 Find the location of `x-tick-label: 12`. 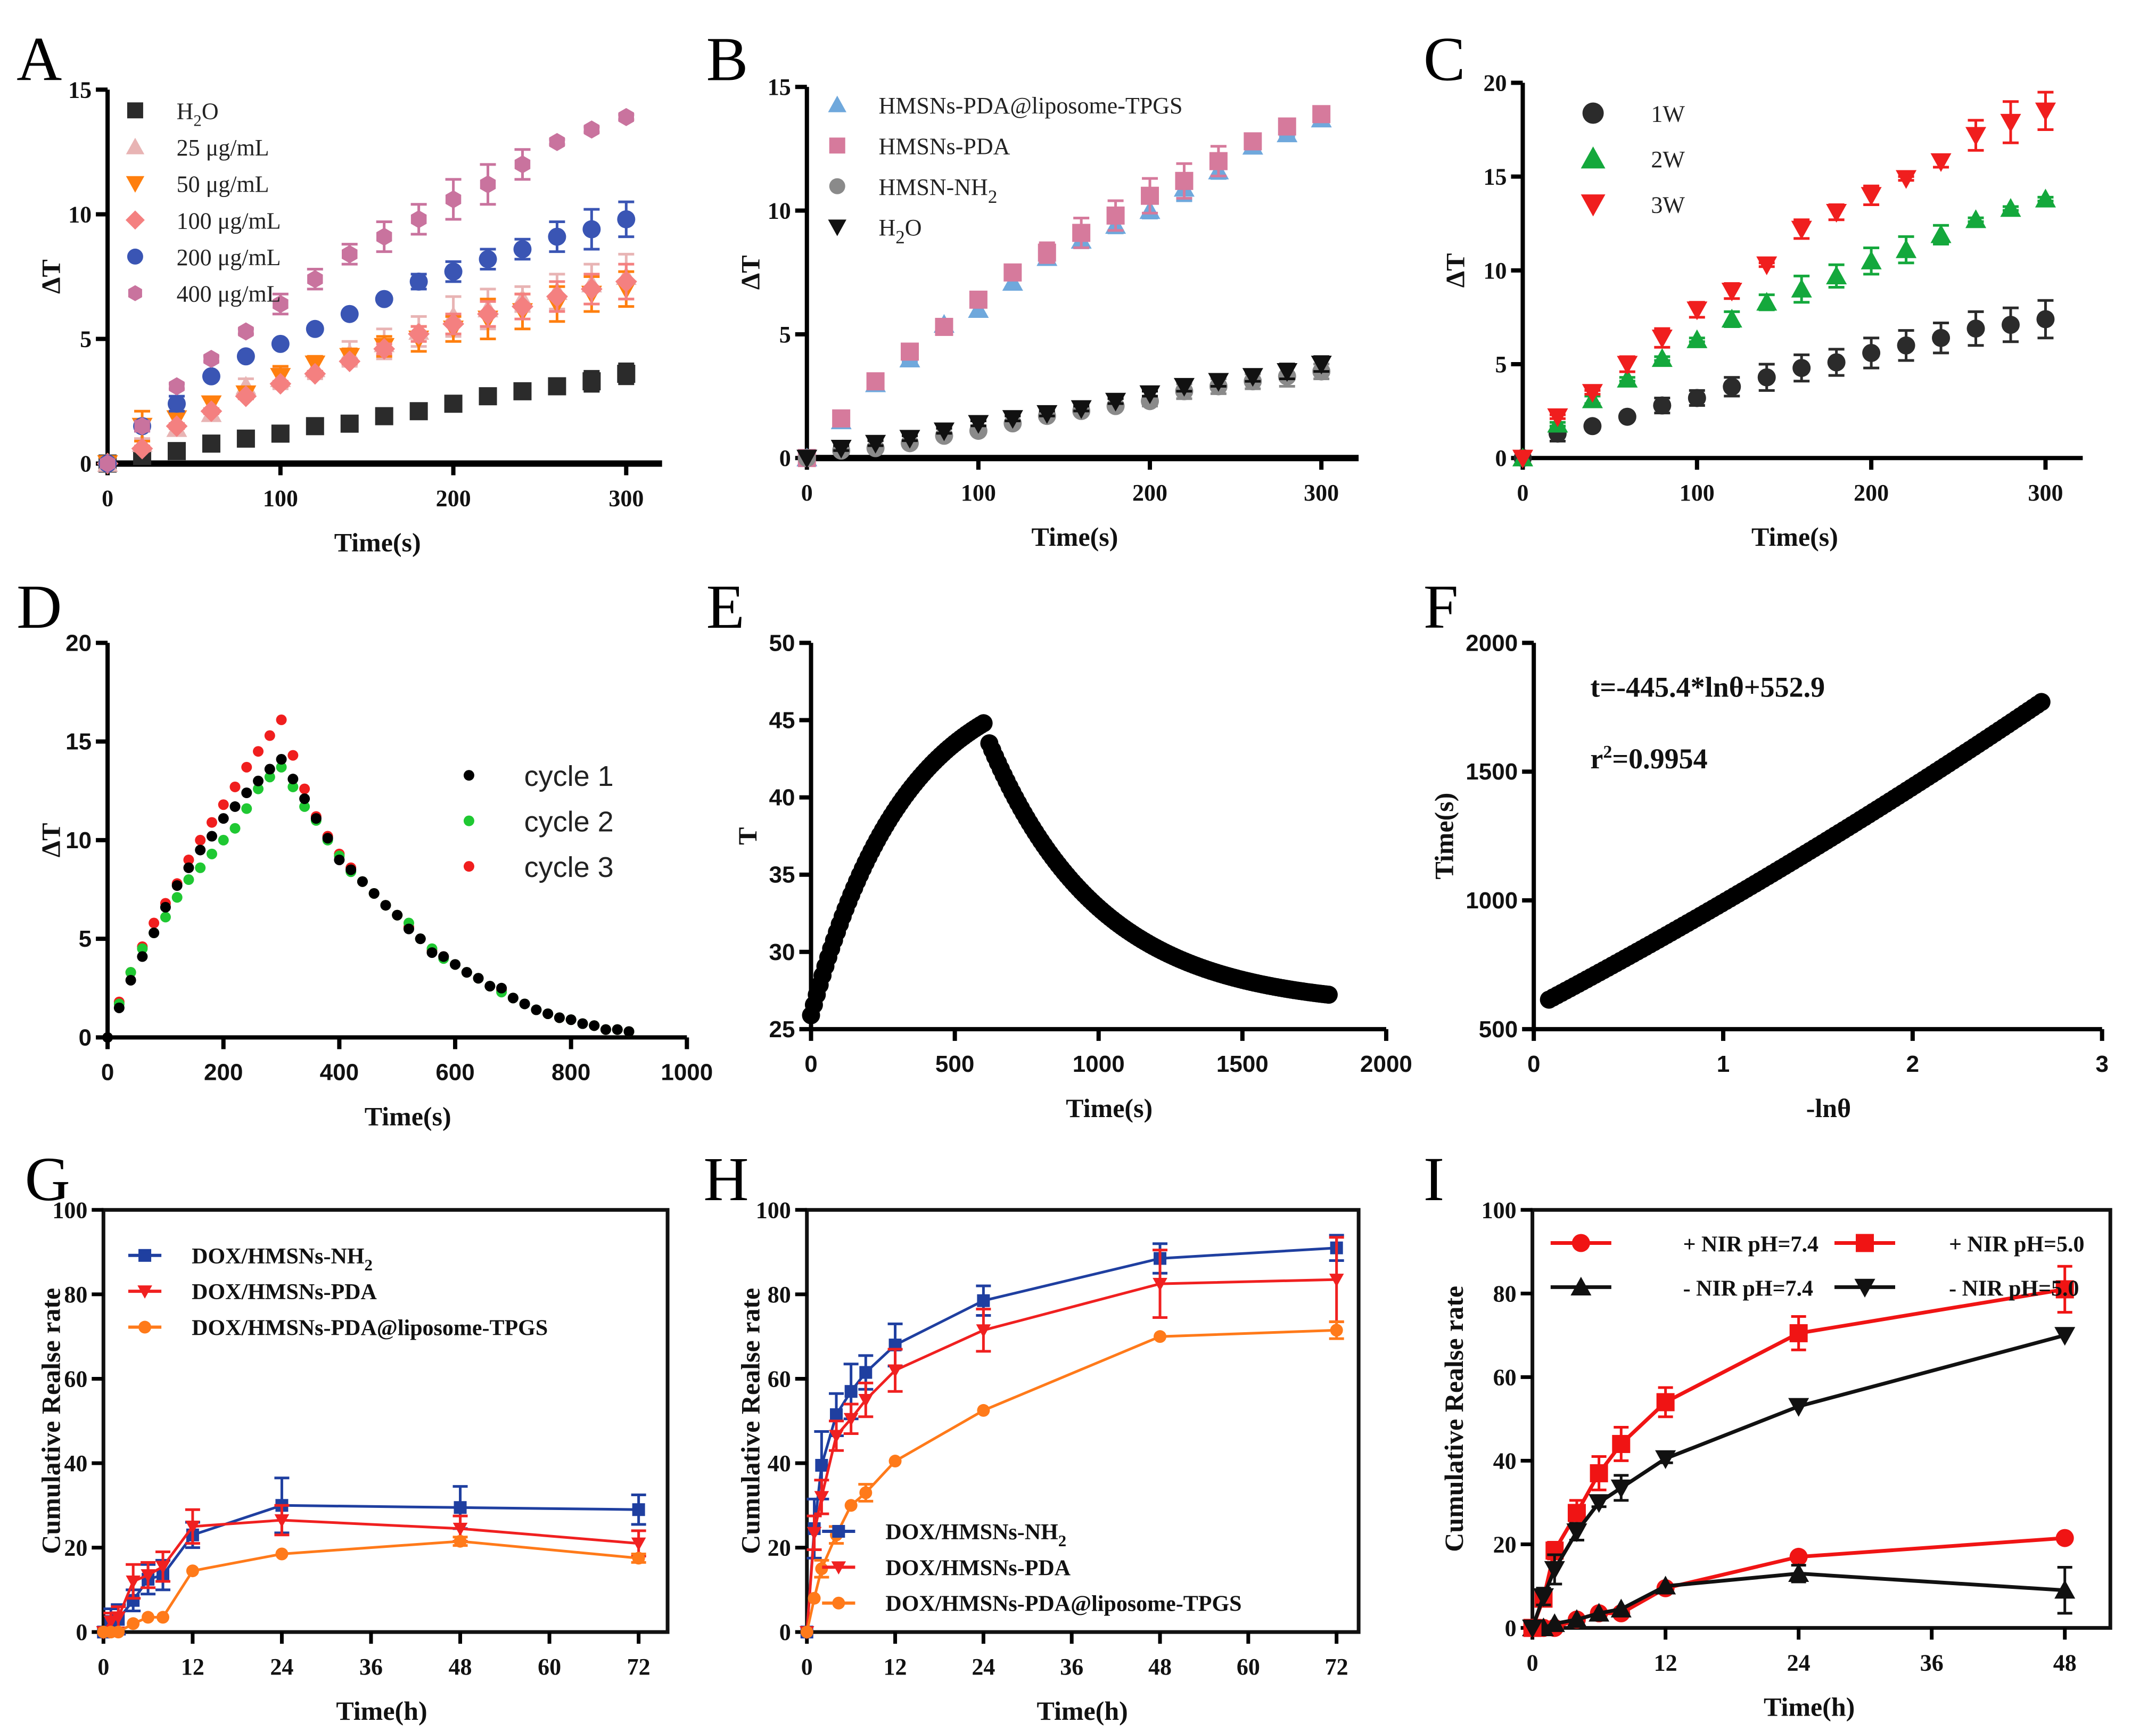

x-tick-label: 12 is located at coordinates (192, 1667).